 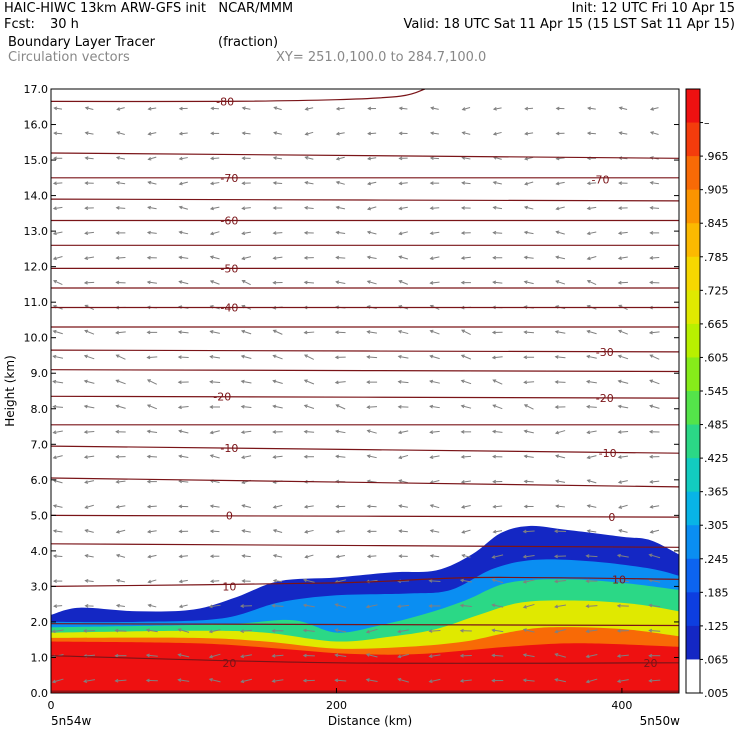 I want to click on contour-label: 10, so click(x=229, y=586).